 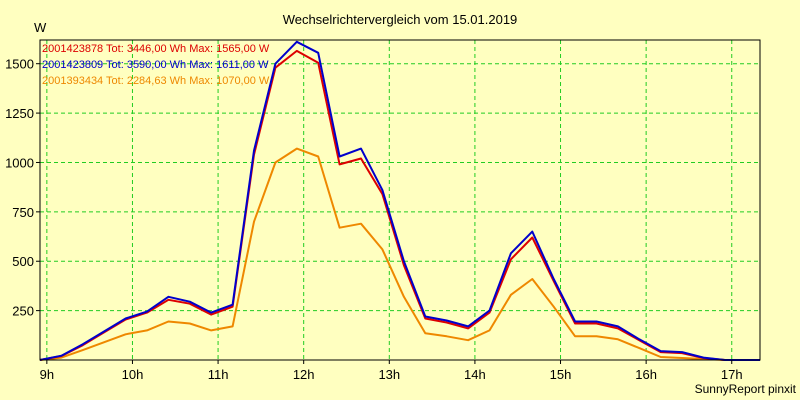 I want to click on x-tick-label: 10h, so click(x=133, y=374).